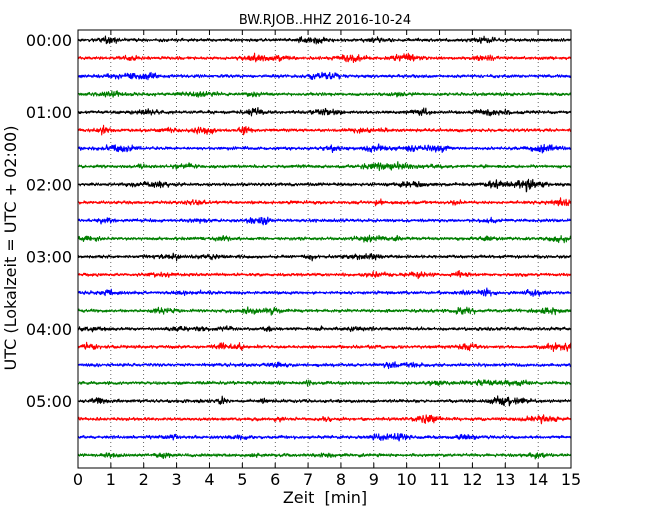 This screenshot has width=650, height=520. I want to click on x-tick-label-4: 4, so click(209, 479).